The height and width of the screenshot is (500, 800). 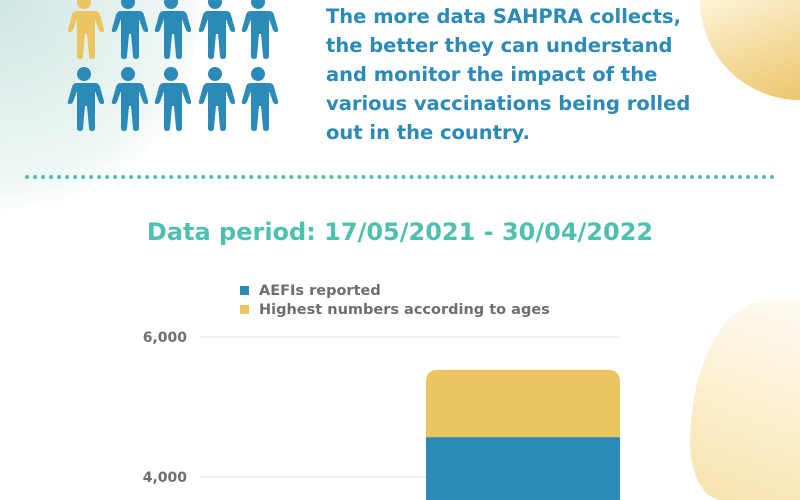 I want to click on legend-swatch-blue, so click(x=244, y=290).